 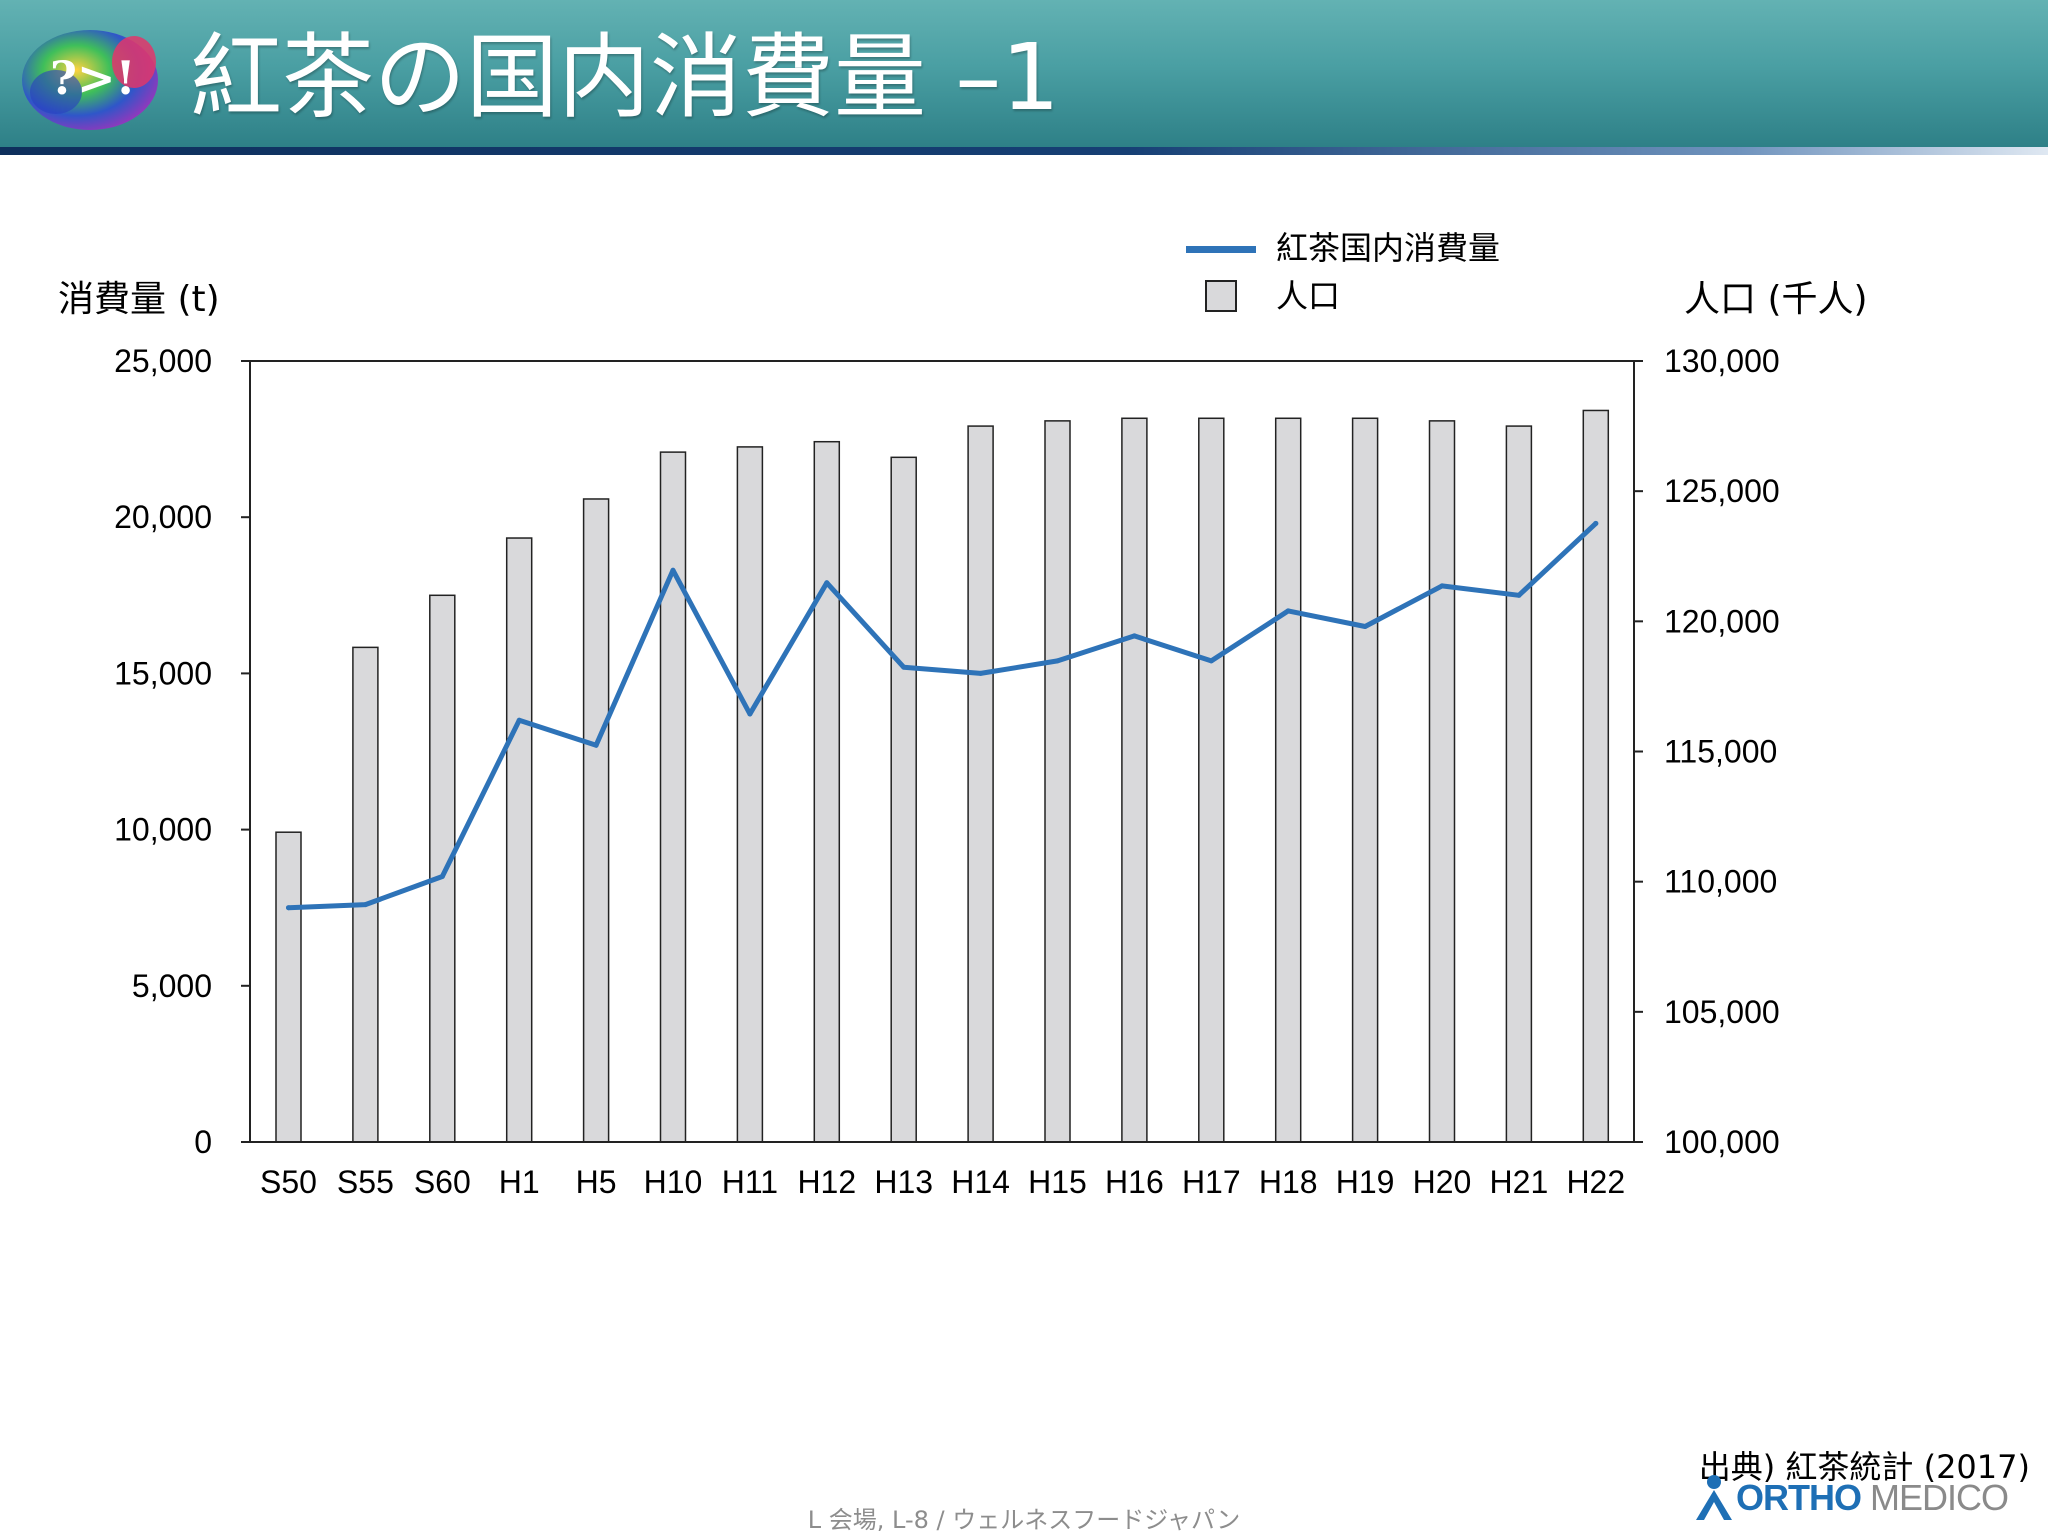 What do you see at coordinates (1722, 1012) in the screenshot?
I see `y-tick-label-right: 105,000` at bounding box center [1722, 1012].